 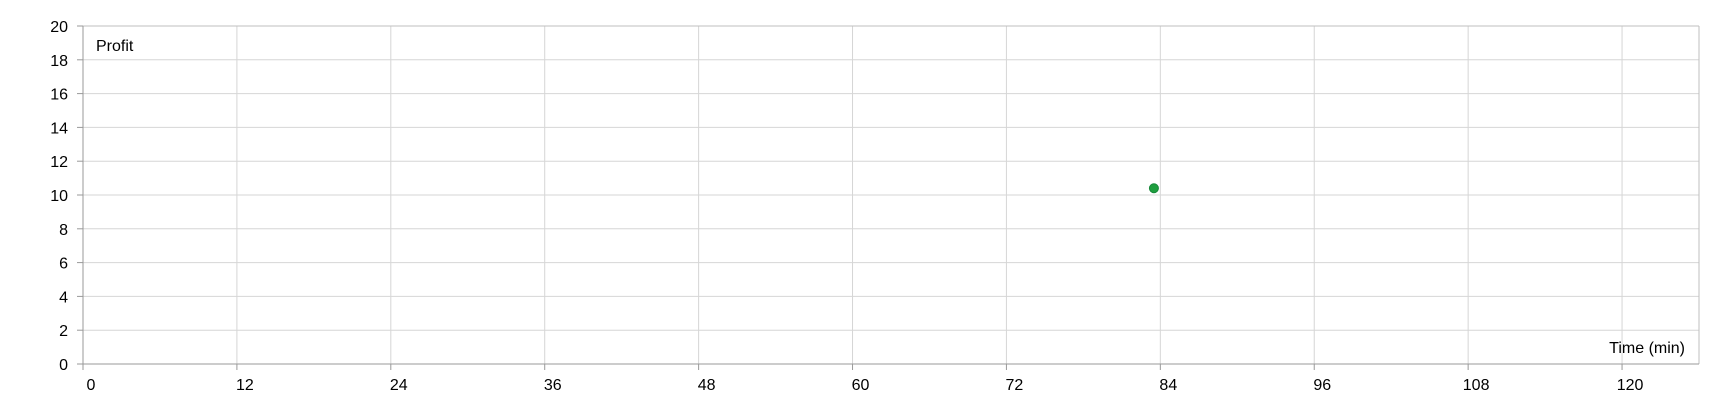 I want to click on y-tick-label: 10, so click(x=59, y=196).